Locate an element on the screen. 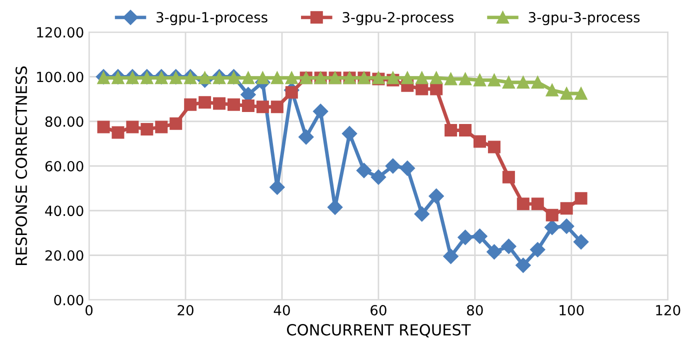  x-tick-label: 80 is located at coordinates (475, 310).